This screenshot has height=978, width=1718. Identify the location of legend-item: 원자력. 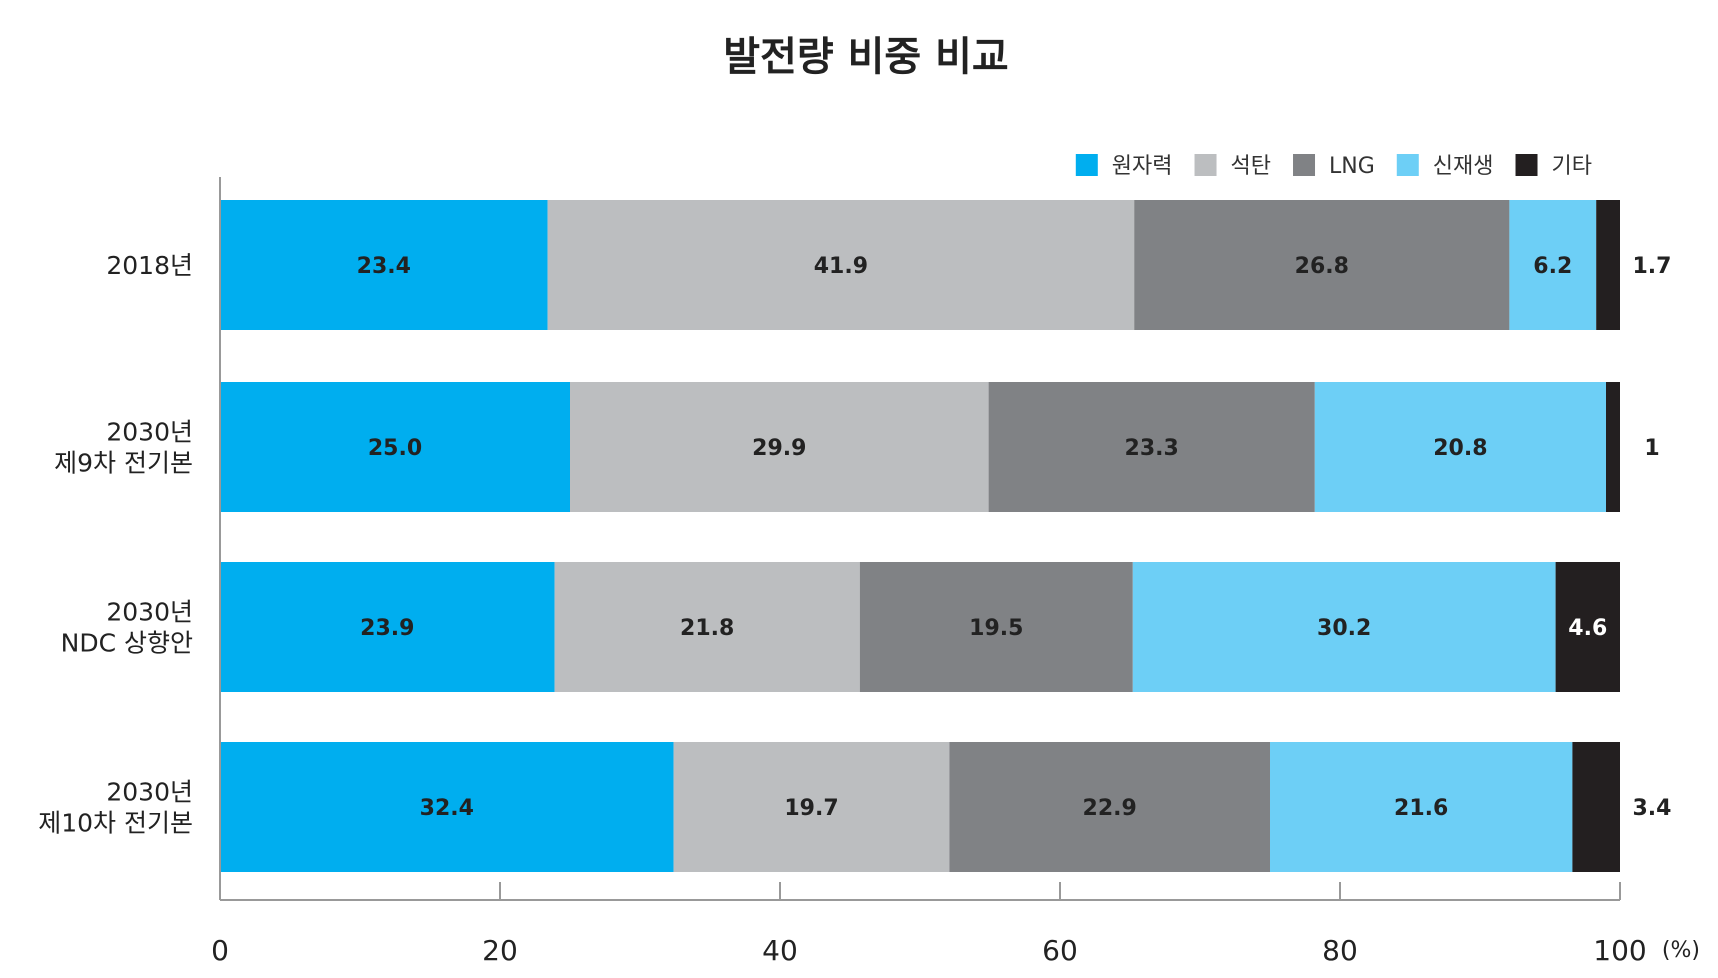
(1124, 166).